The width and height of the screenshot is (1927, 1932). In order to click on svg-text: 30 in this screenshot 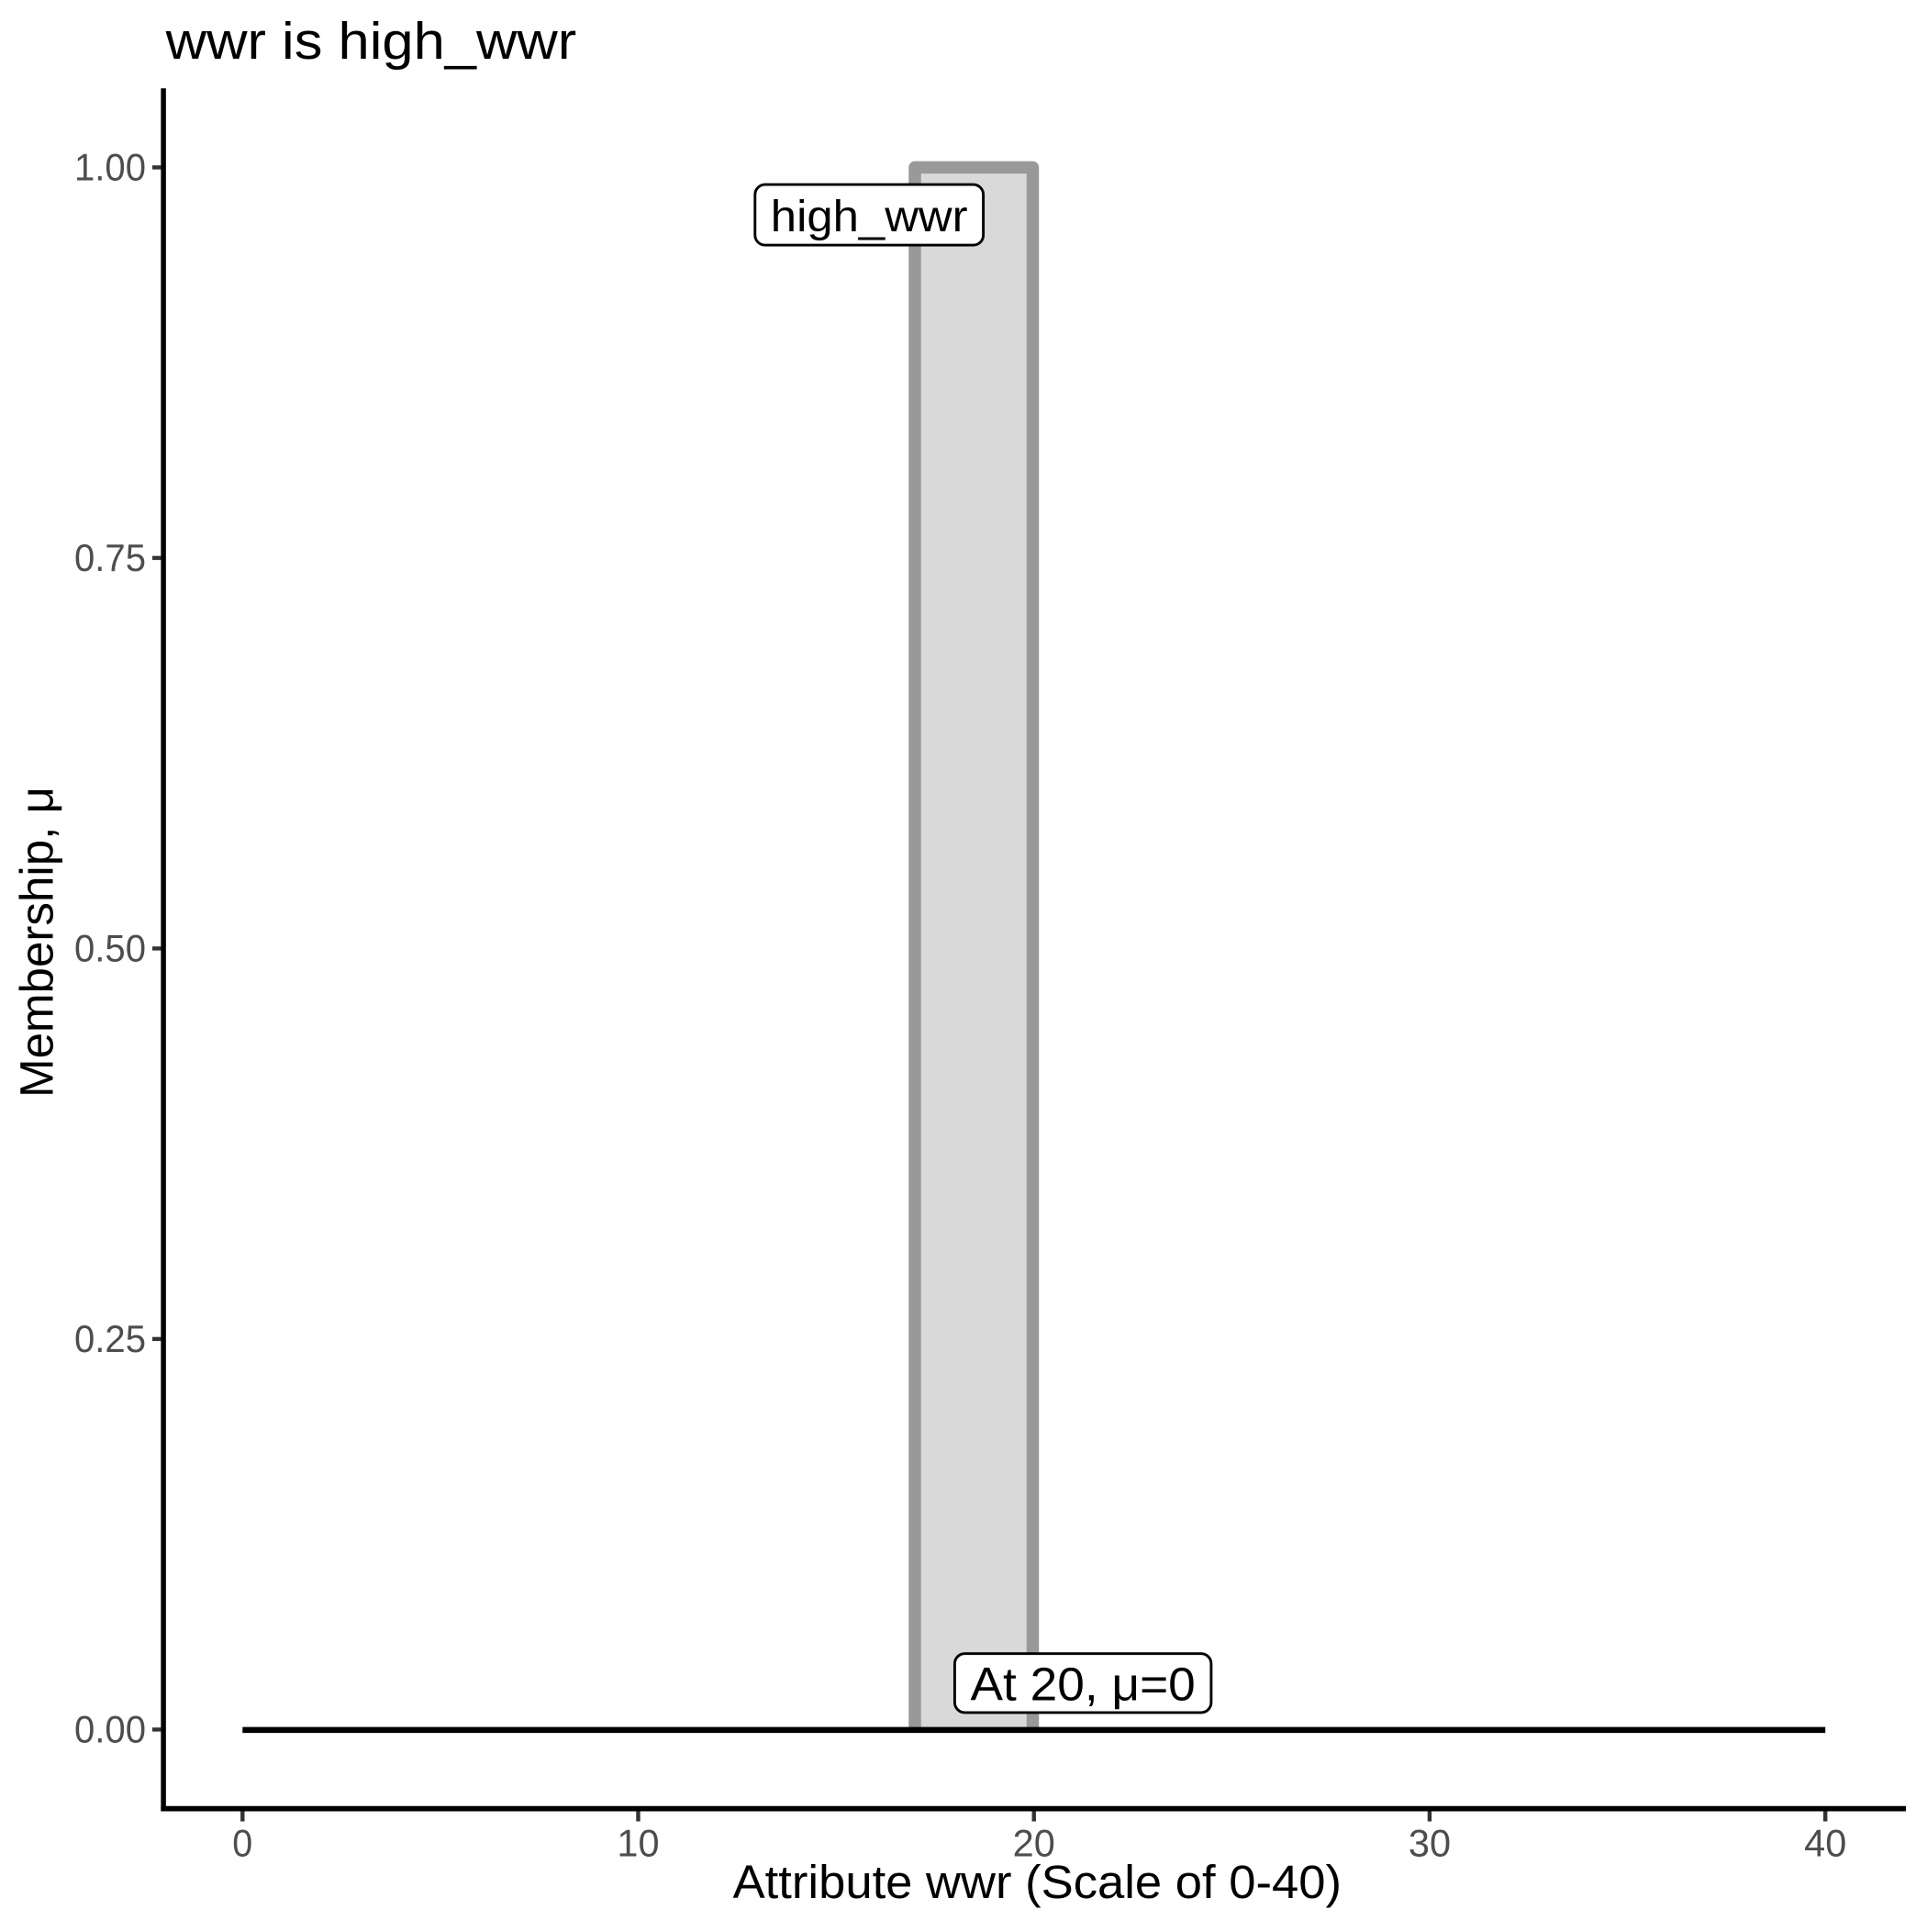, I will do `click(1430, 1843)`.